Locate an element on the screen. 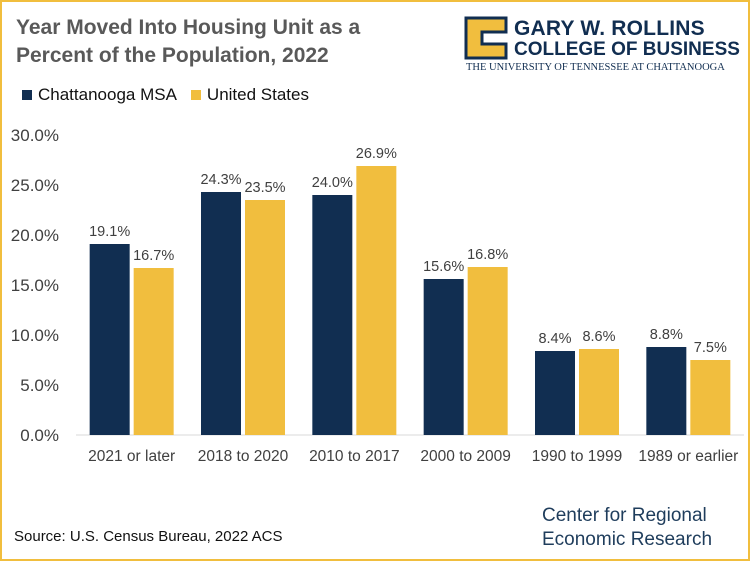 Image resolution: width=750 pixels, height=561 pixels. legend: Chattanooga MSA United States is located at coordinates (172, 95).